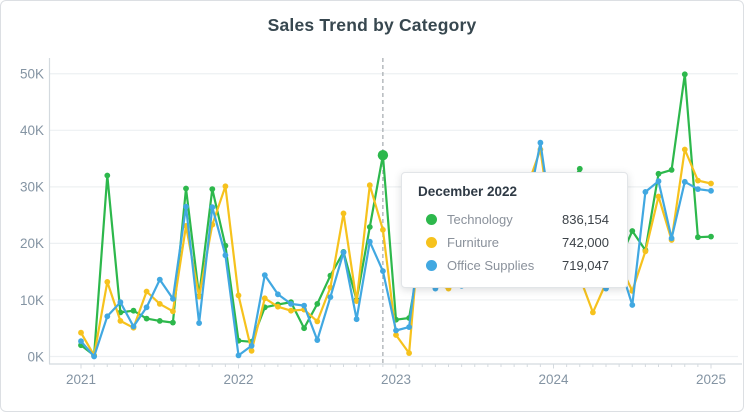  I want to click on svg-text: 2024, so click(553, 379).